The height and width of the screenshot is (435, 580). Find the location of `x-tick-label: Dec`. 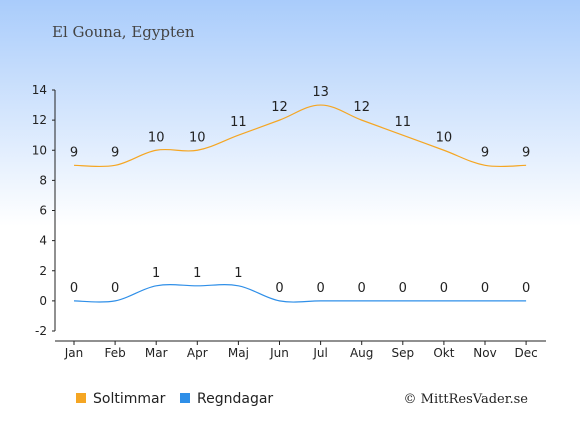

x-tick-label: Dec is located at coordinates (525, 353).